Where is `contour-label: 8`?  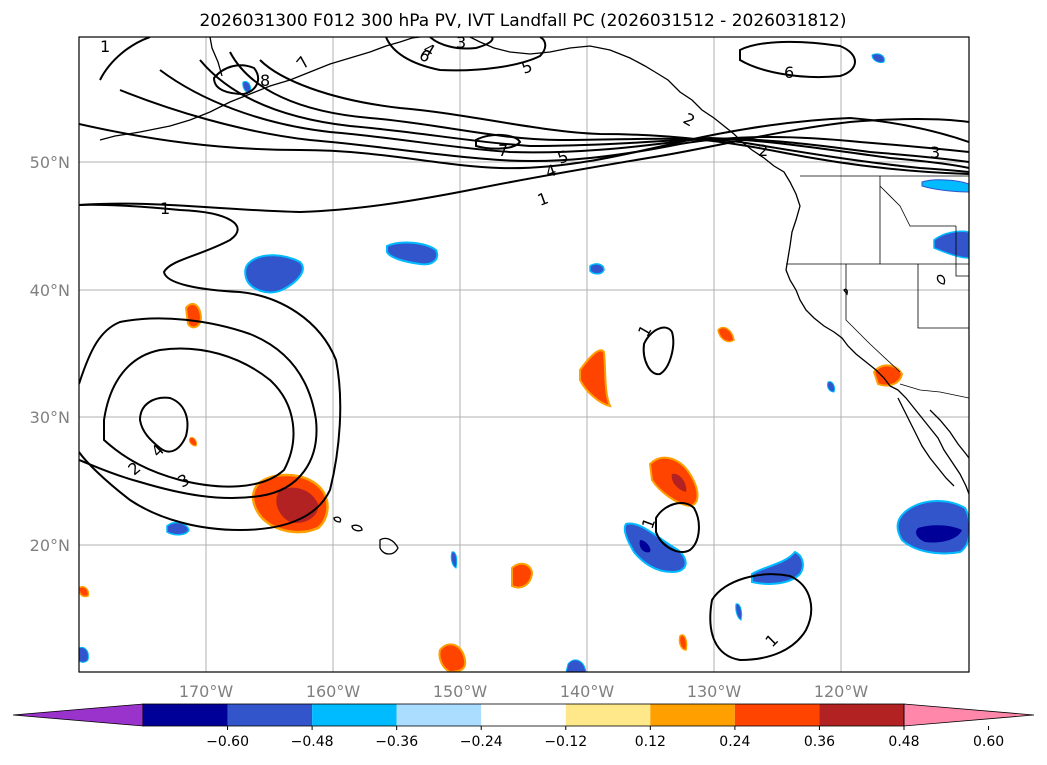
contour-label: 8 is located at coordinates (265, 80).